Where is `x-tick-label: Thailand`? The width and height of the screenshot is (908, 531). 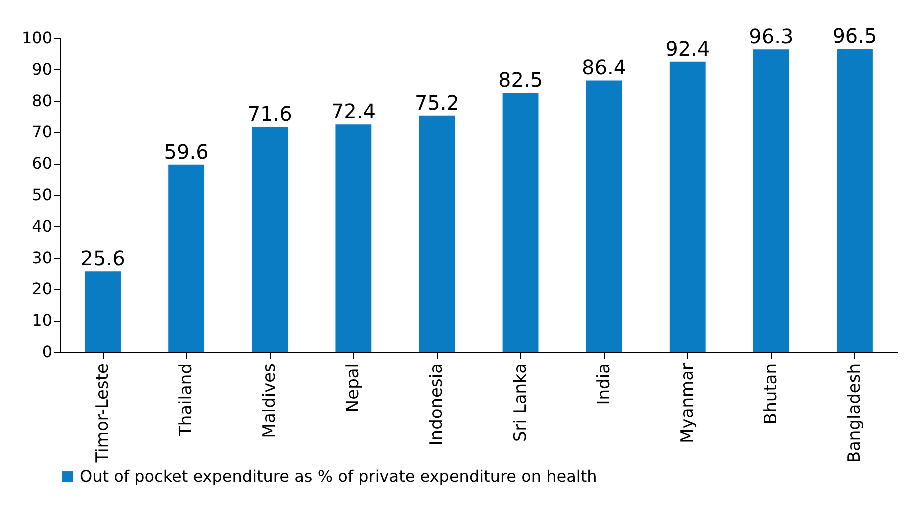 x-tick-label: Thailand is located at coordinates (186, 401).